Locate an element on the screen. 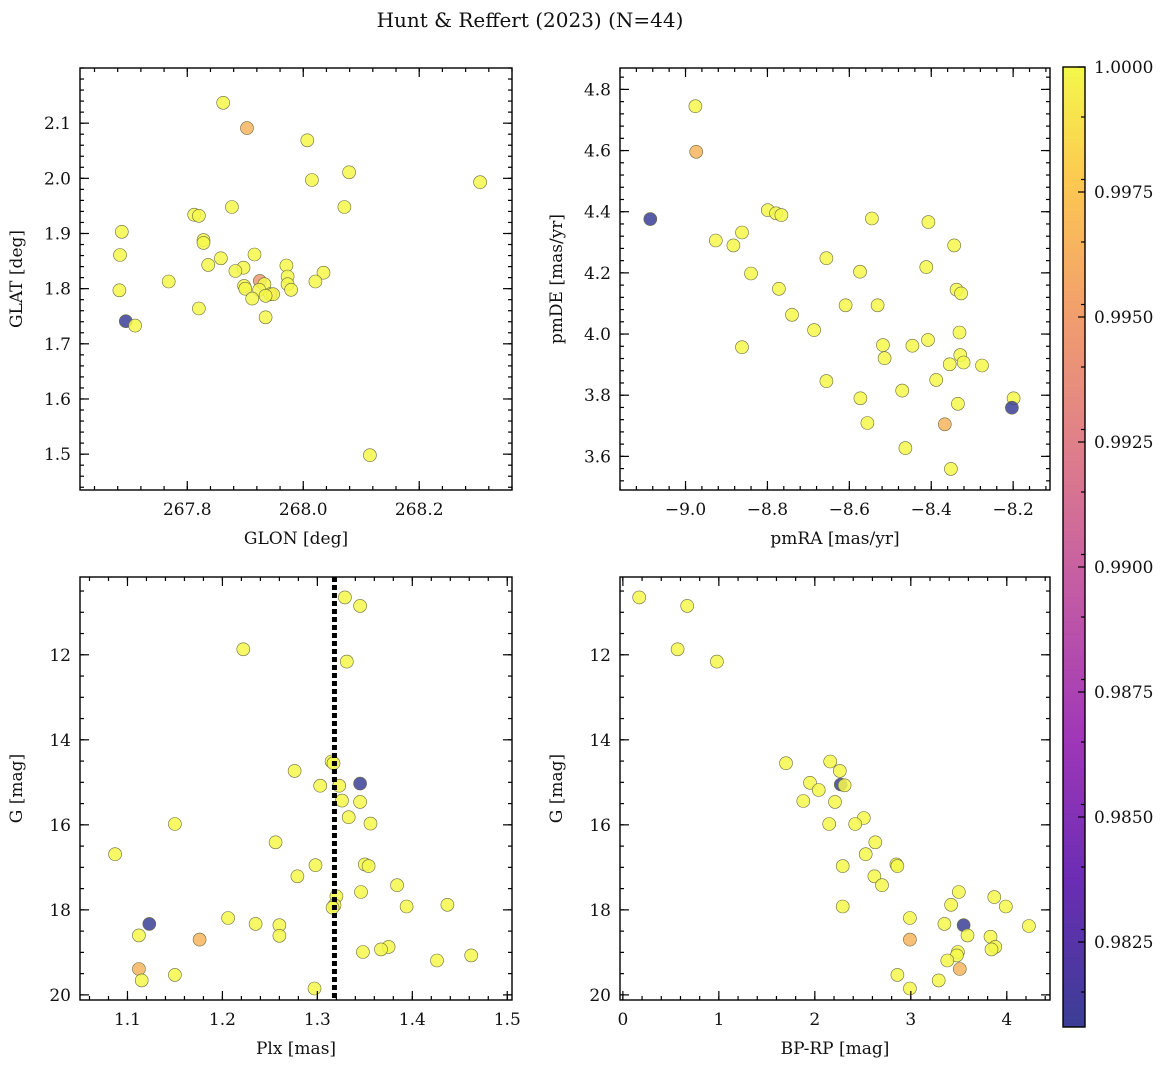  y-tick-label: 4.6 is located at coordinates (597, 152).